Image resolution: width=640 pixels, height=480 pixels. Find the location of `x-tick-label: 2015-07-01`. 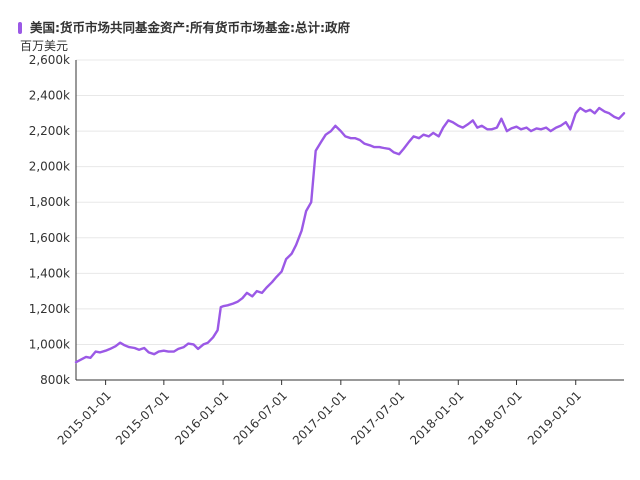

x-tick-label: 2015-07-01 is located at coordinates (142, 417).